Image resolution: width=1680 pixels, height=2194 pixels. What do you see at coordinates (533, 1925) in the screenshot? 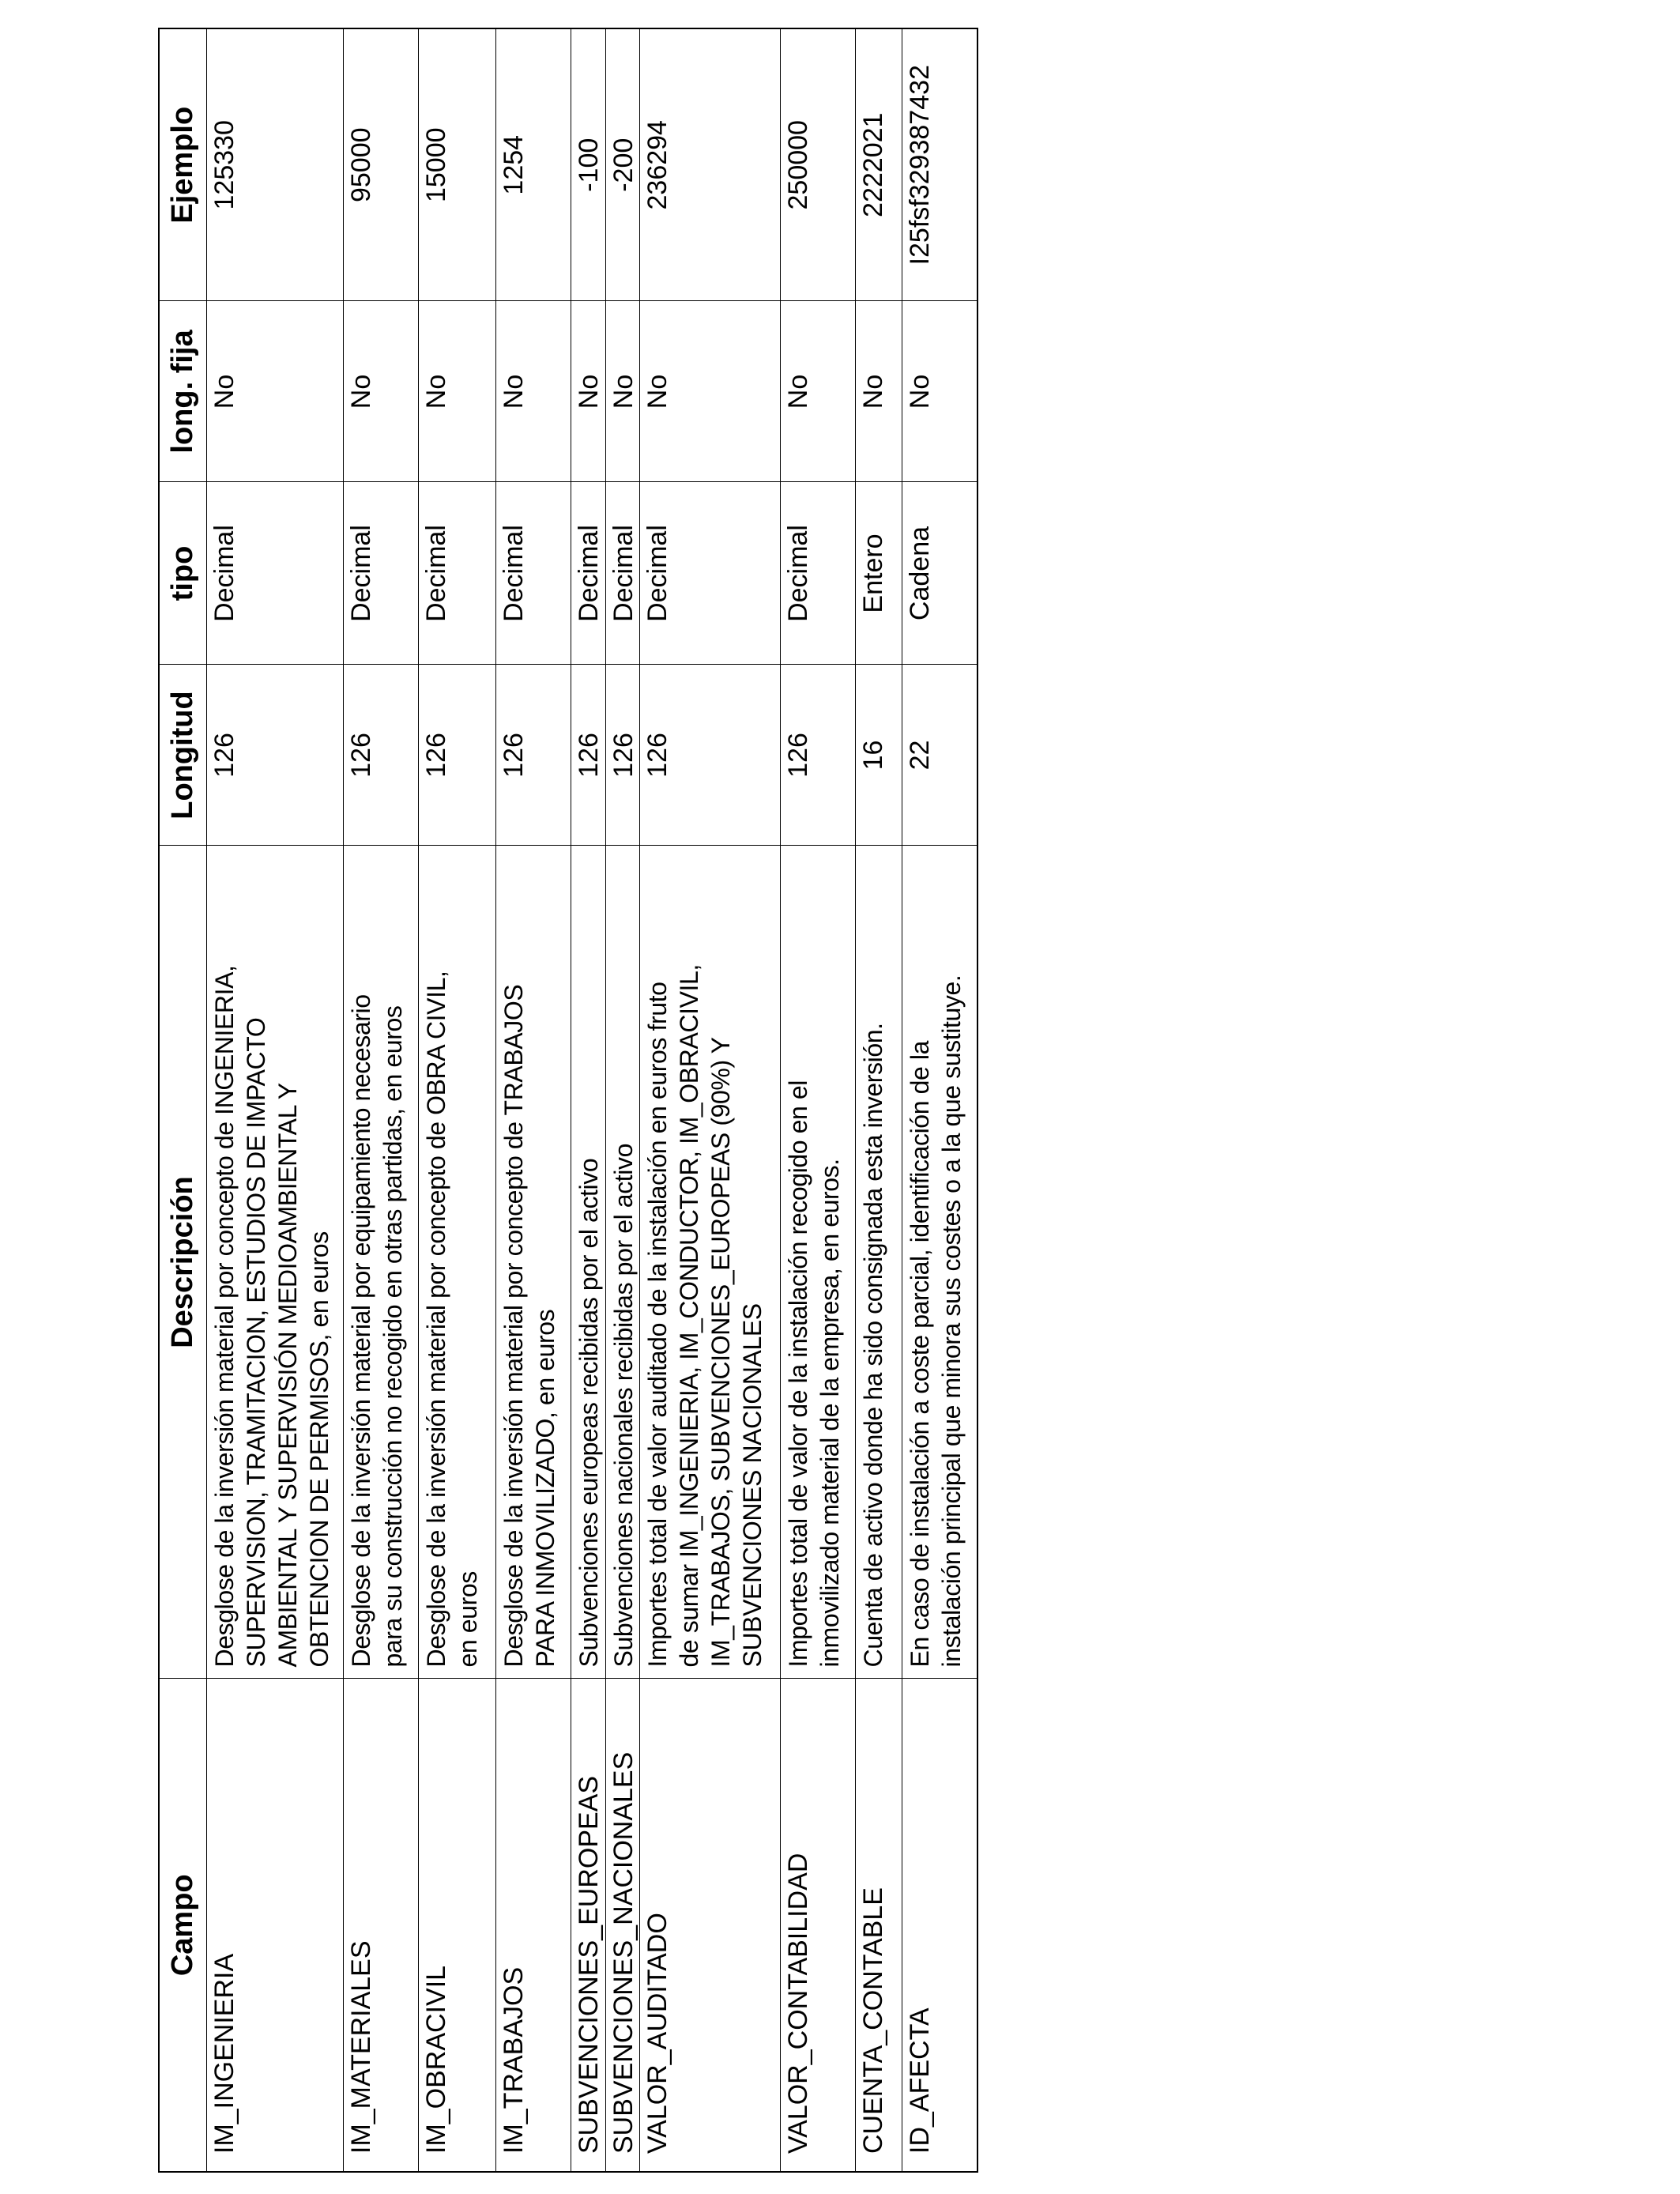
I see `cell-campo: IM_TRABAJOS` at bounding box center [533, 1925].